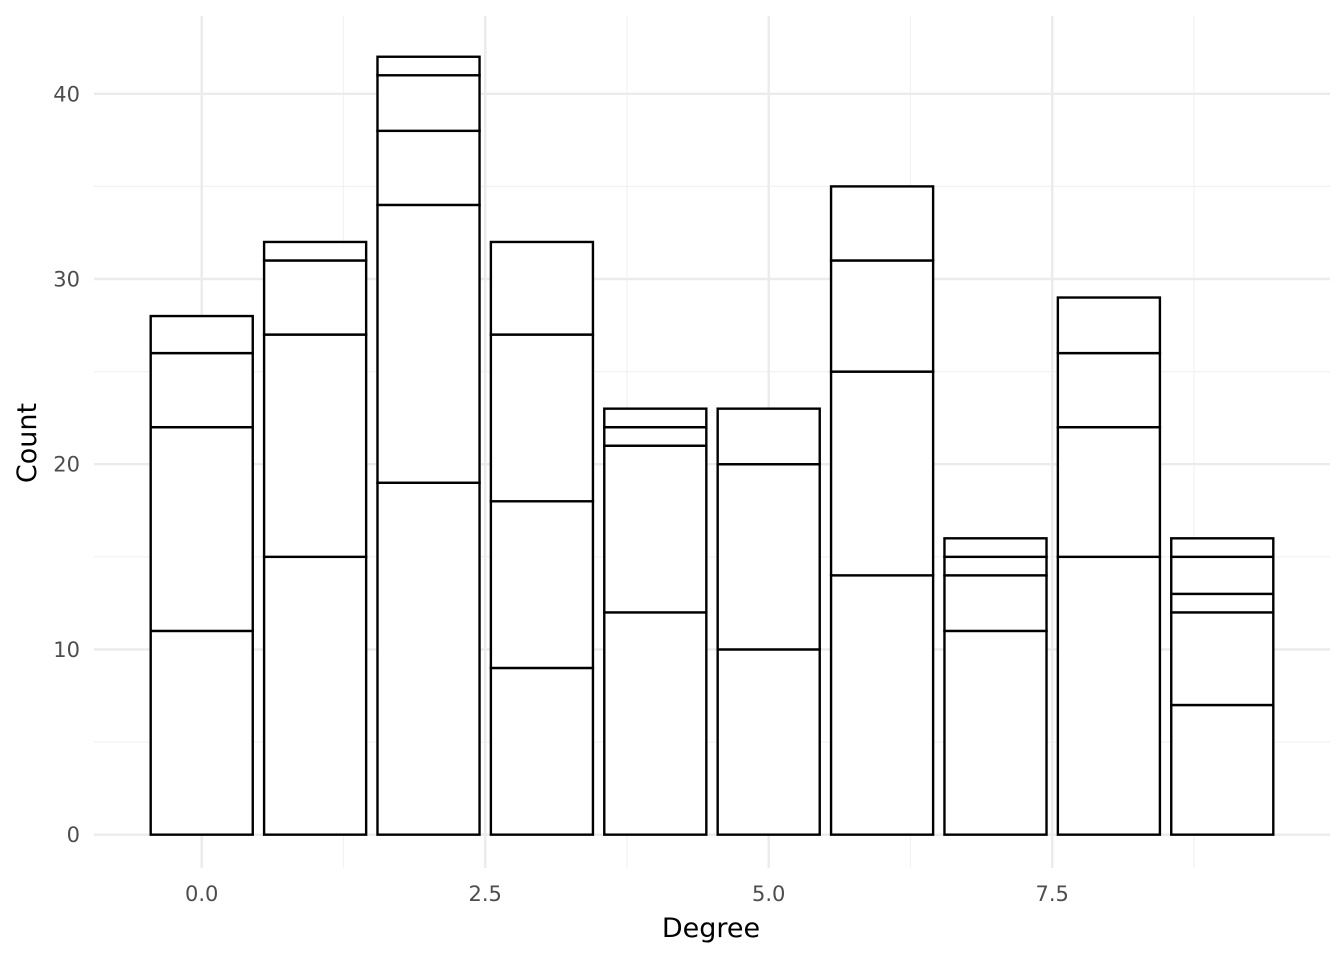 The height and width of the screenshot is (960, 1344). Describe the element at coordinates (66, 94) in the screenshot. I see `y-tick-label: 40` at that location.